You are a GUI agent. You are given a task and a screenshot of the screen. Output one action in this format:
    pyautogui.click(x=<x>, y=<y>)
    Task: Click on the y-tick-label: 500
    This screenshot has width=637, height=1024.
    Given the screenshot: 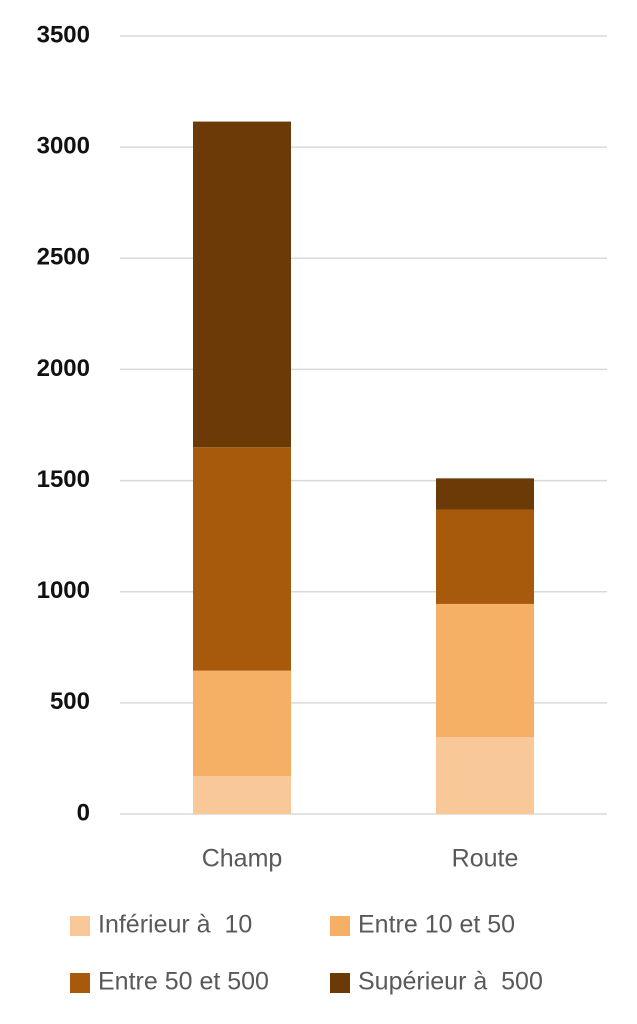 What is the action you would take?
    pyautogui.click(x=70, y=701)
    